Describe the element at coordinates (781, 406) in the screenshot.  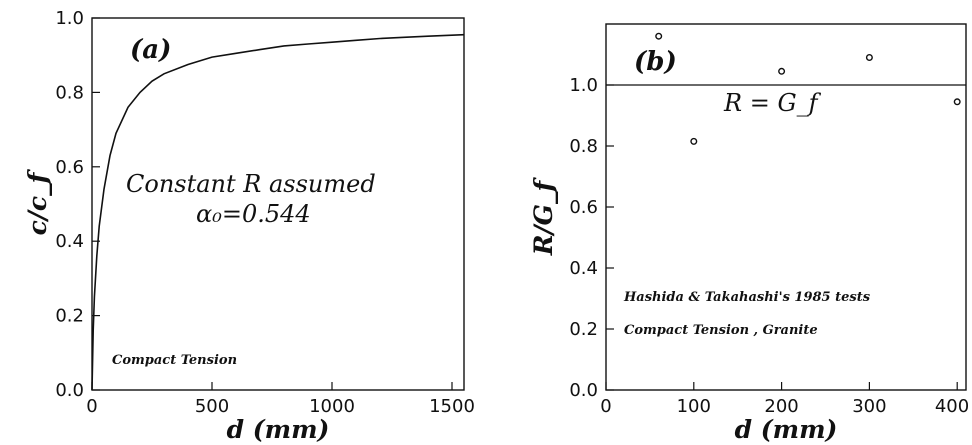
I see `panel-b-x-tick-label: 200` at that location.